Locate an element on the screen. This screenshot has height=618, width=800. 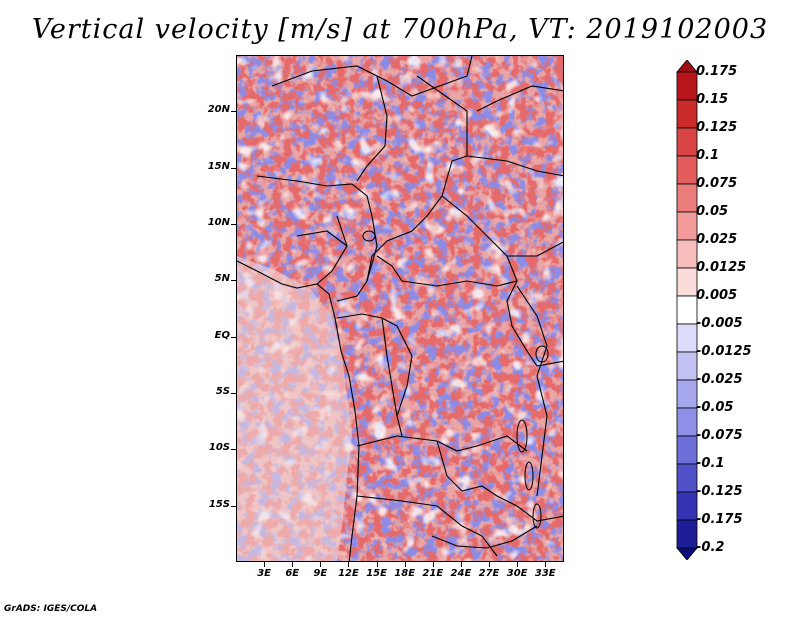
longitude-label: 33E is located at coordinates (545, 573).